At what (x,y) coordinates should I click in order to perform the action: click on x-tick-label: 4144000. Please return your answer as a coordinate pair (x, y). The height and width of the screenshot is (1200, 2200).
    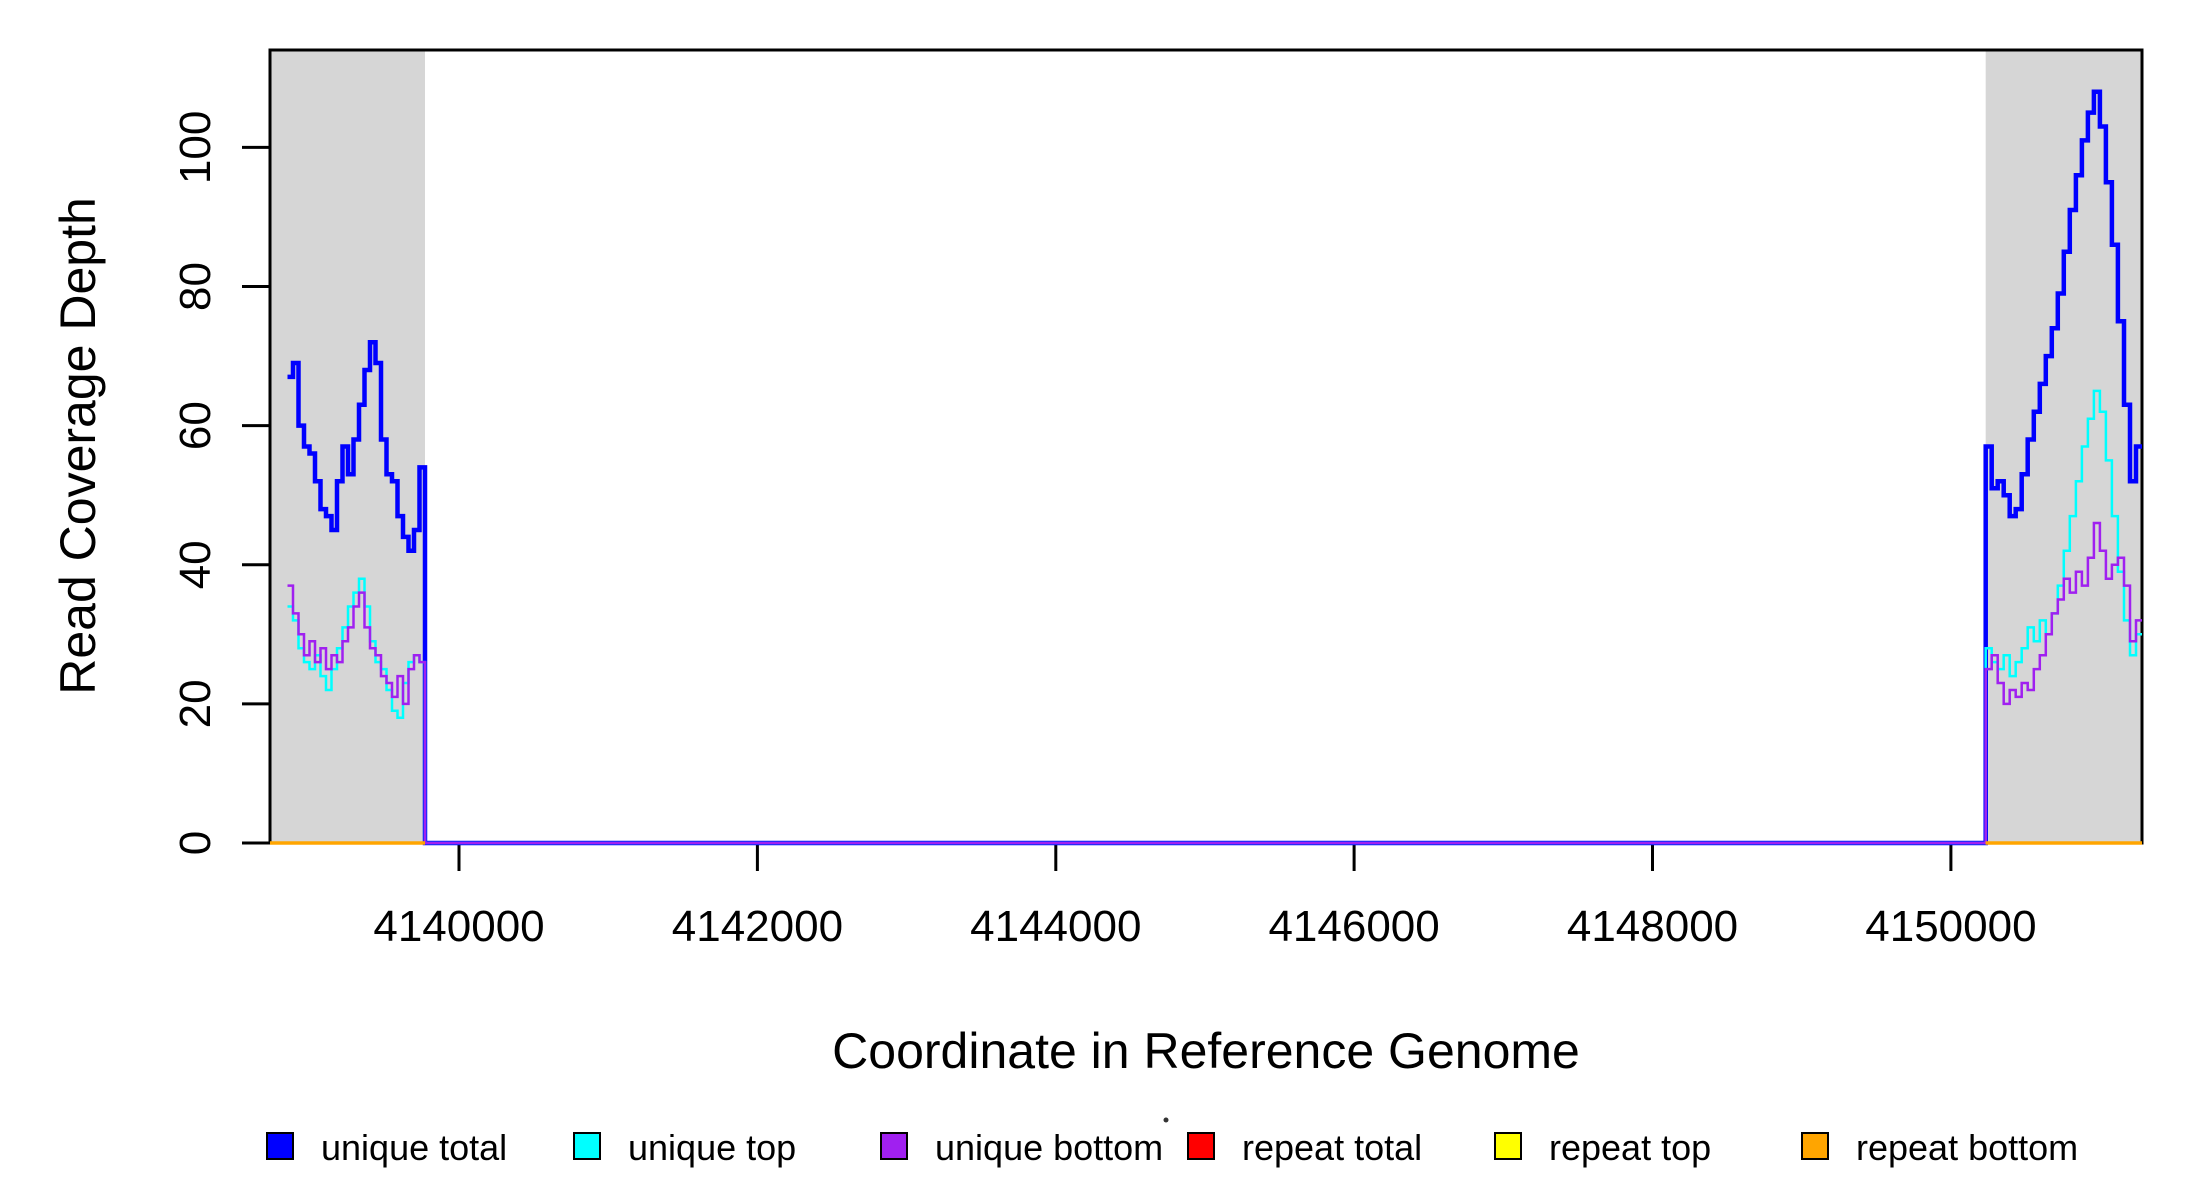
    Looking at the image, I should click on (1055, 926).